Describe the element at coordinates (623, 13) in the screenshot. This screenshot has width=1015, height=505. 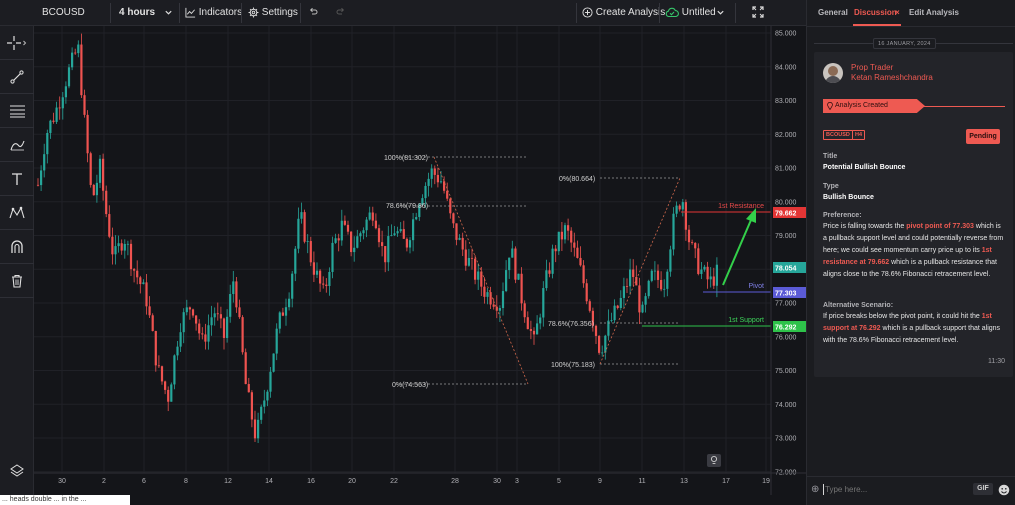
I see `create-analysis-button: Create Analysis` at that location.